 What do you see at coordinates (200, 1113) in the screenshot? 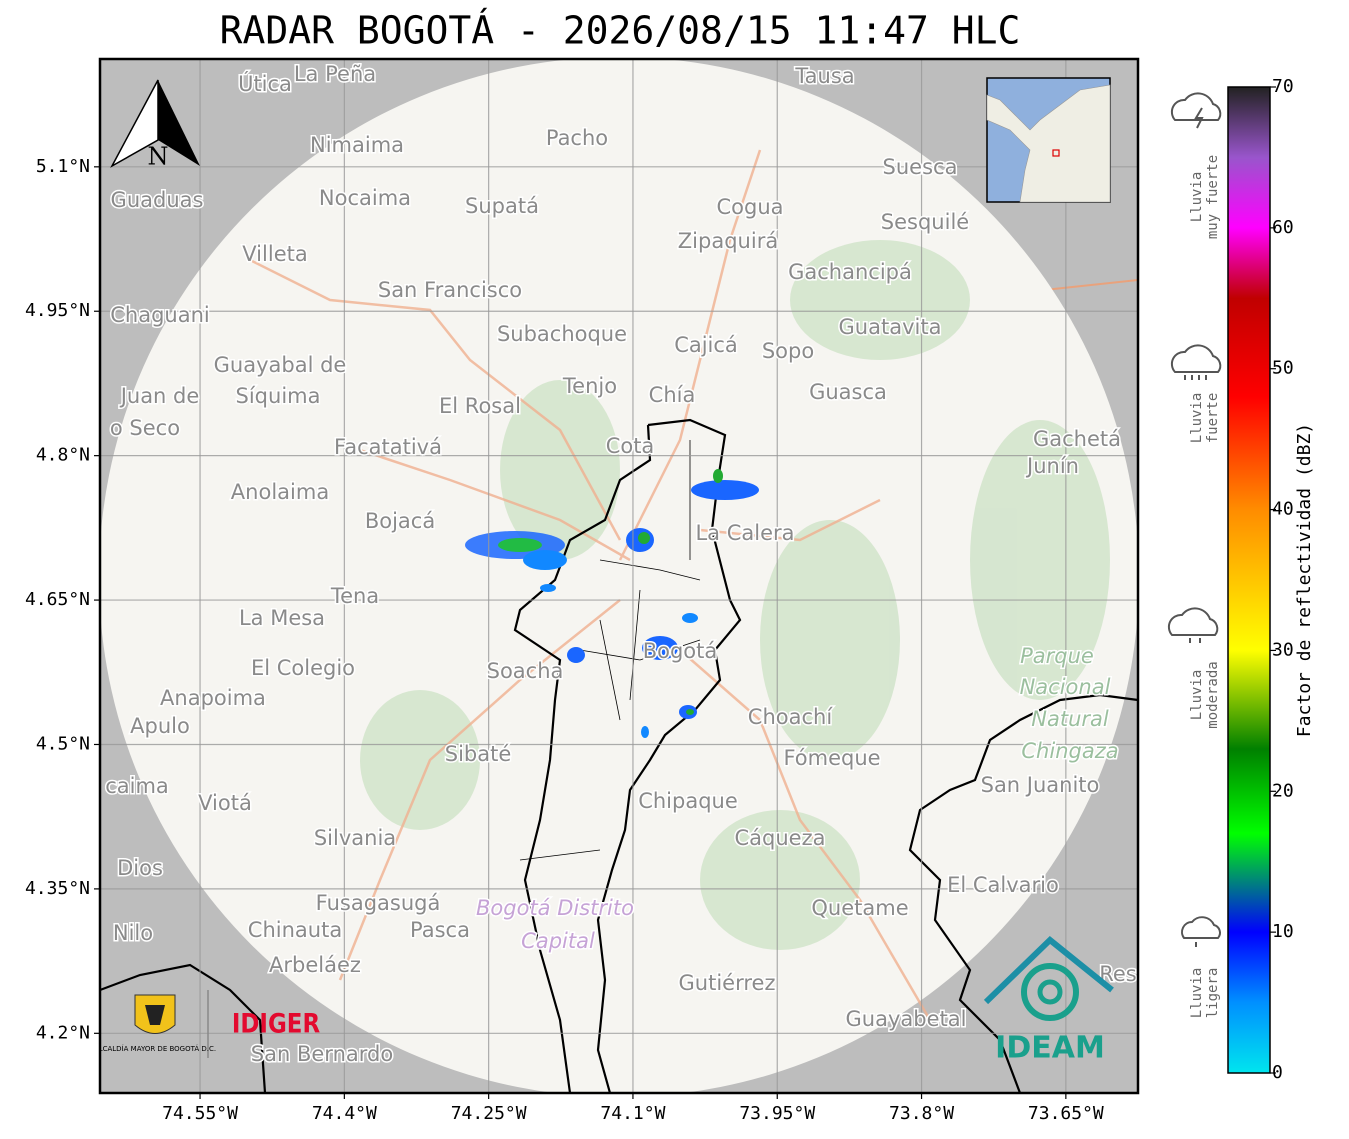
I see `x-tick-label: 74.55°W` at bounding box center [200, 1113].